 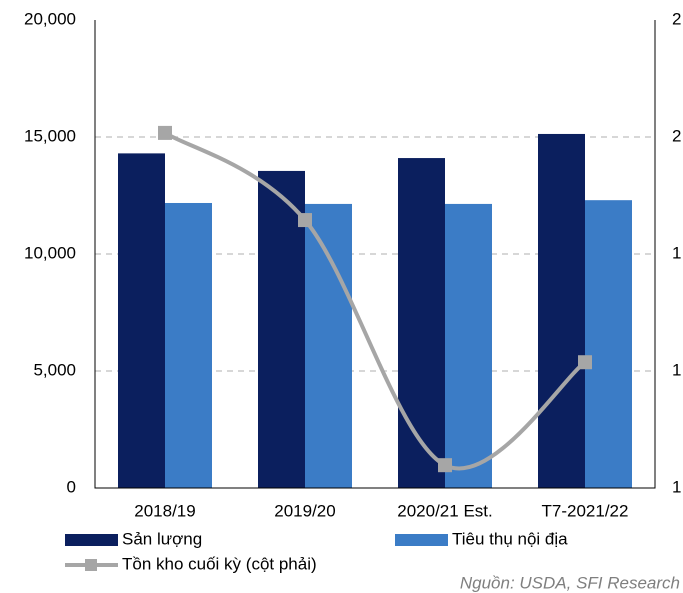 What do you see at coordinates (570, 582) in the screenshot?
I see `source: Nguồn: USDA, SFI Research` at bounding box center [570, 582].